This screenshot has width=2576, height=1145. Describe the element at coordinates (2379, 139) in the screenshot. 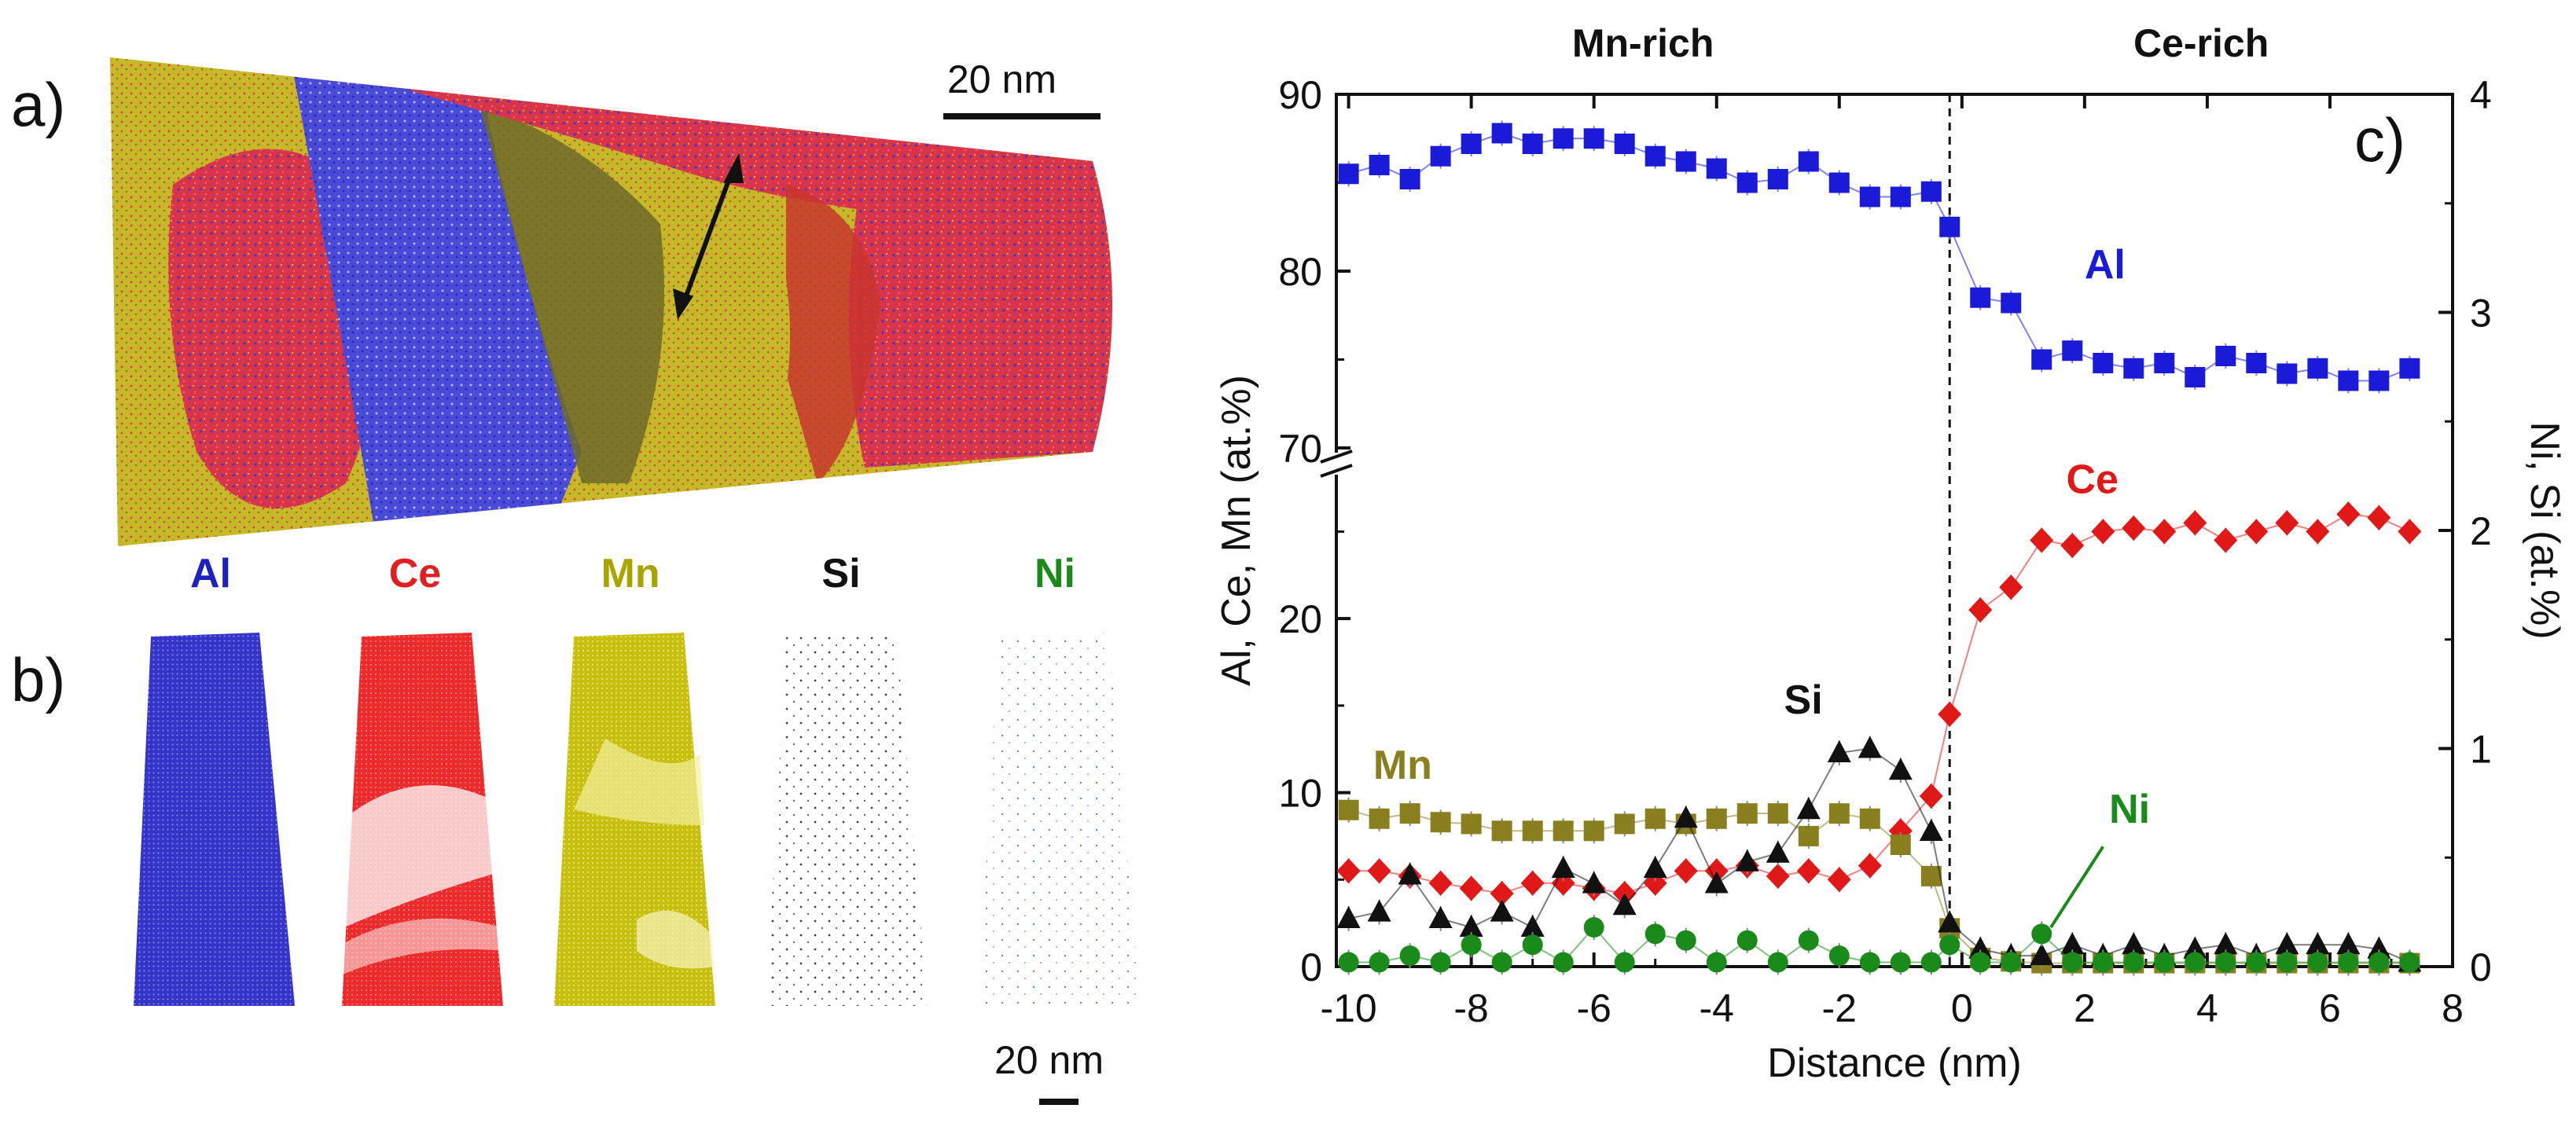

I see `panel-c-letter: c)` at that location.